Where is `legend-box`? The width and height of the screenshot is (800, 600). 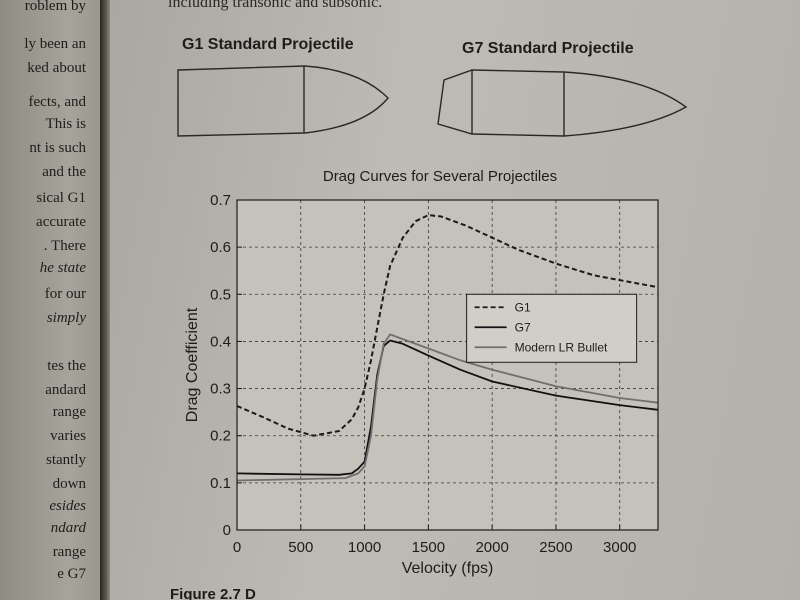 legend-box is located at coordinates (552, 328).